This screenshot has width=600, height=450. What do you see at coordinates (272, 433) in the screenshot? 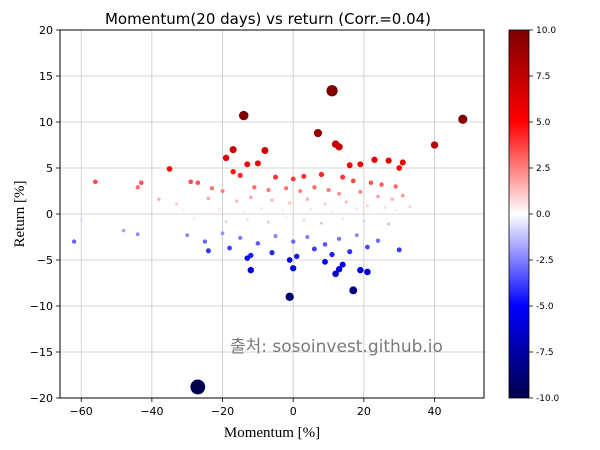
I see `x-axis-label: Momentum [%]` at bounding box center [272, 433].